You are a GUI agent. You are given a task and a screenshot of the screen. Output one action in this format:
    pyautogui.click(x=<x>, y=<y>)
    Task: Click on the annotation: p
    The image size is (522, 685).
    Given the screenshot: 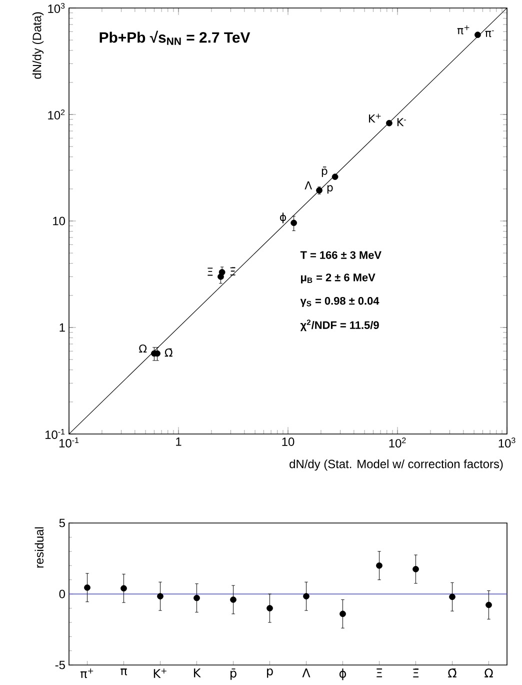 What is the action you would take?
    pyautogui.click(x=330, y=189)
    